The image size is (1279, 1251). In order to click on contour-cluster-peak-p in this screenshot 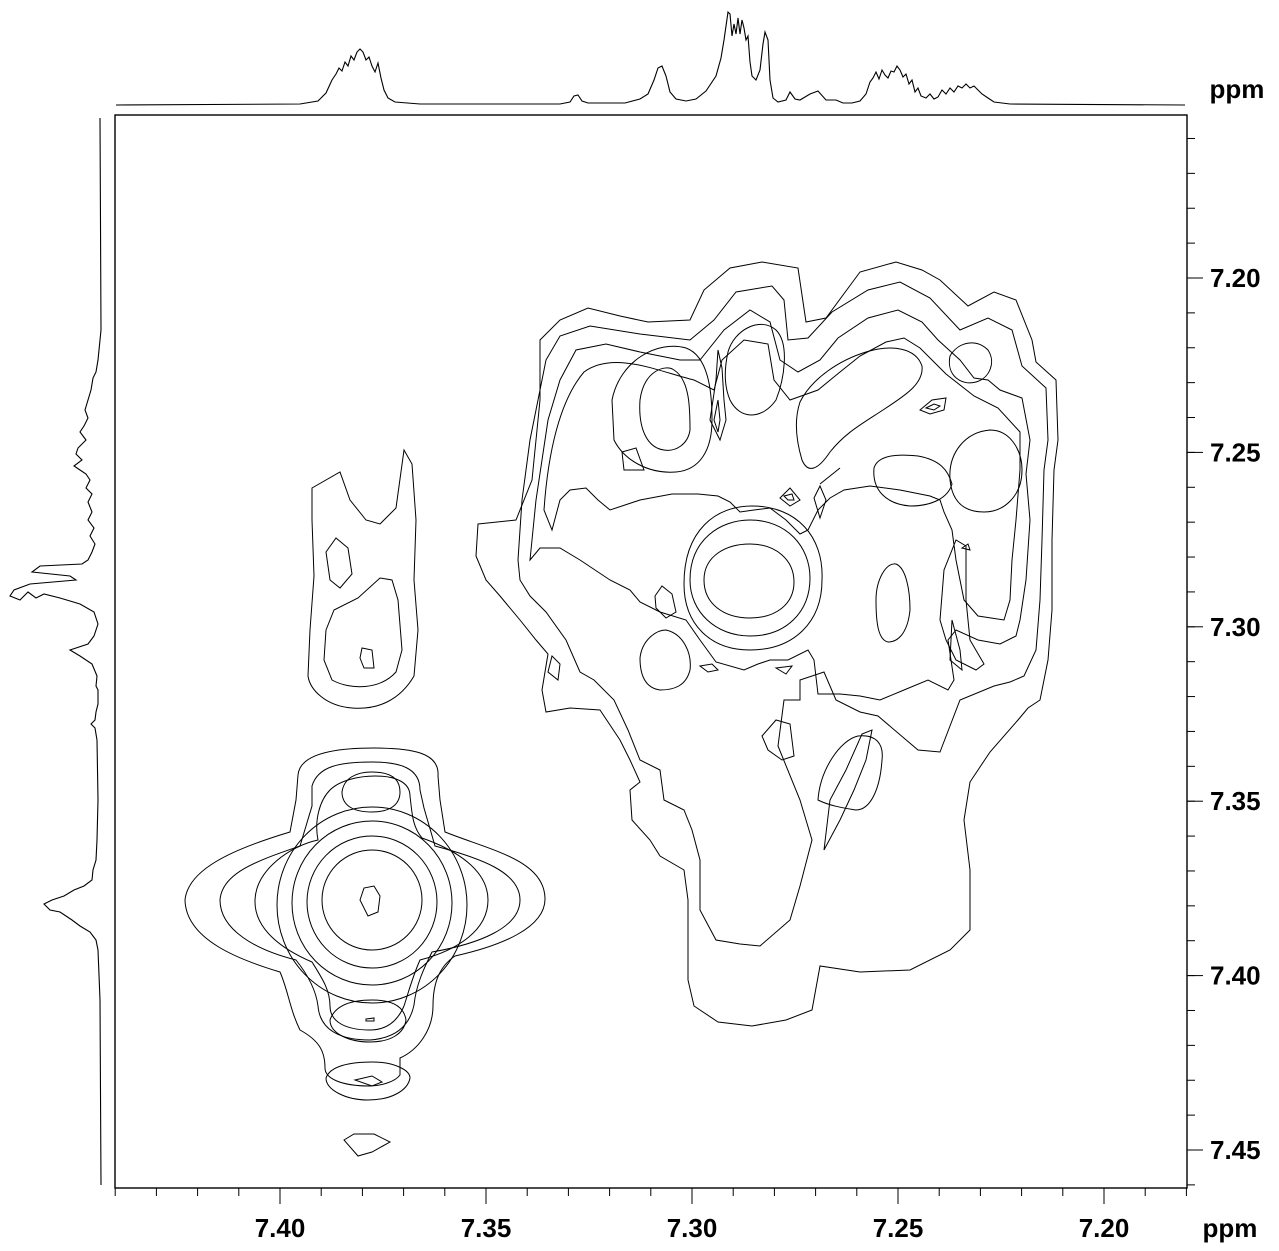, I will do `click(554, 668)`.